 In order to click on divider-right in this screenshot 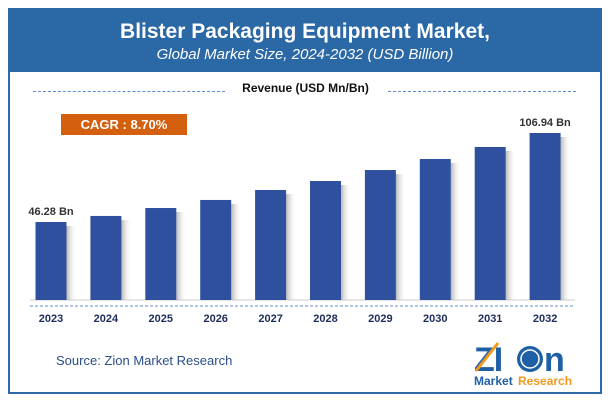, I will do `click(482, 91)`.